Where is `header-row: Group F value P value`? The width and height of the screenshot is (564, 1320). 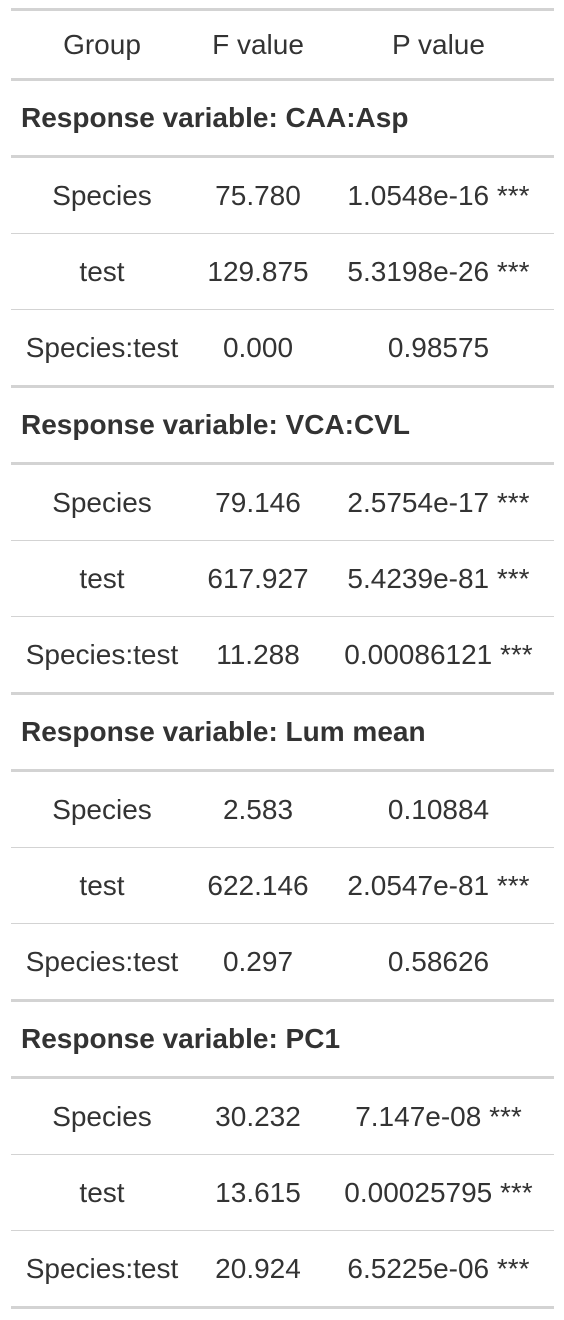 header-row: Group F value P value is located at coordinates (282, 44).